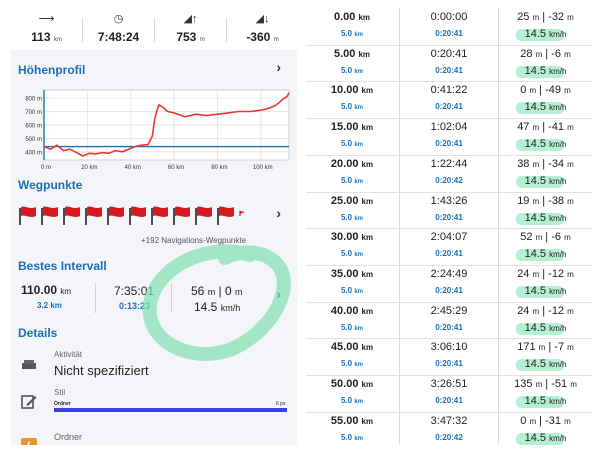 Image resolution: width=600 pixels, height=451 pixels. I want to click on interval-segment-km-value: 5.0, so click(346, 180).